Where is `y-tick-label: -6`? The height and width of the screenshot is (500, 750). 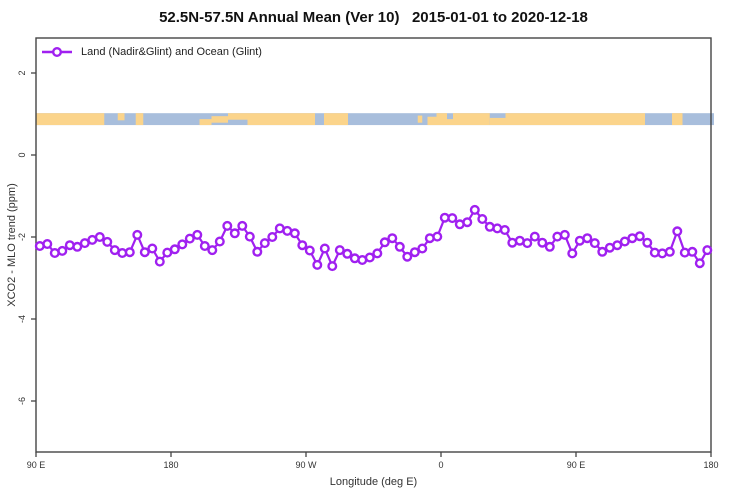 y-tick-label: -6 is located at coordinates (22, 401).